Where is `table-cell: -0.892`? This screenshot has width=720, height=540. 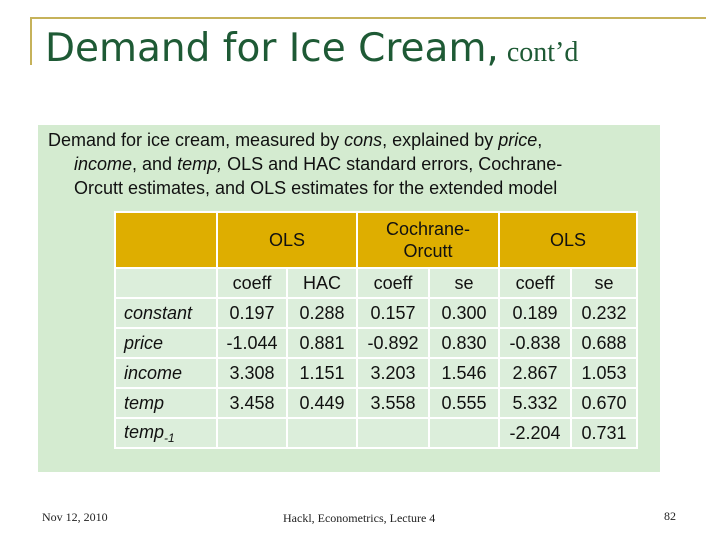 table-cell: -0.892 is located at coordinates (393, 343).